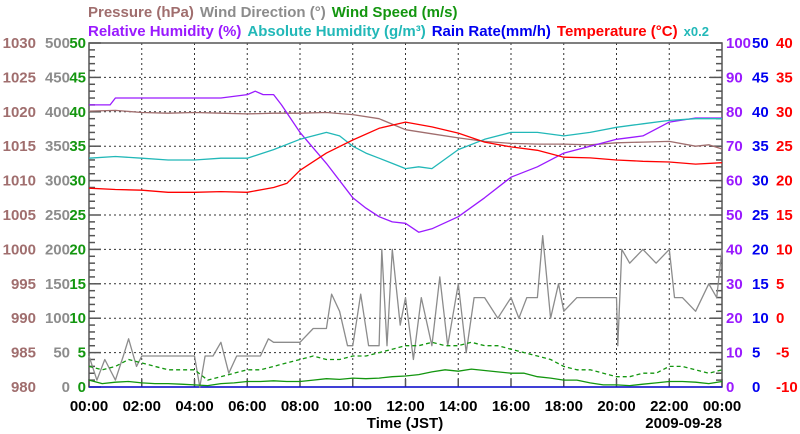 The width and height of the screenshot is (800, 434). I want to click on y-tick-label-rain-rate: 35, so click(760, 146).